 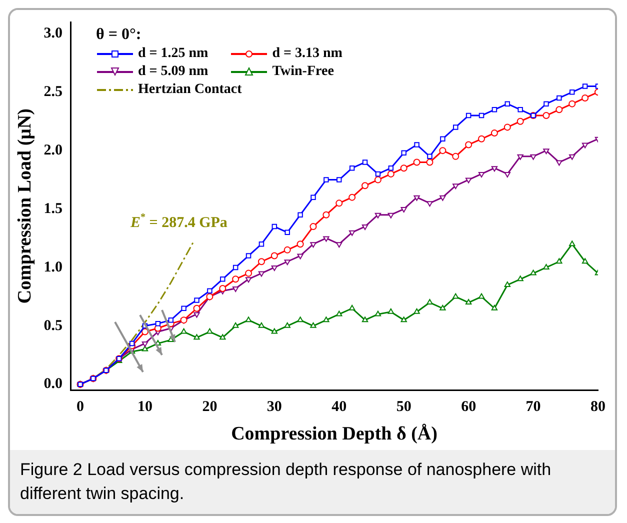 I want to click on y-tick-label: 2.0, so click(x=53, y=150).